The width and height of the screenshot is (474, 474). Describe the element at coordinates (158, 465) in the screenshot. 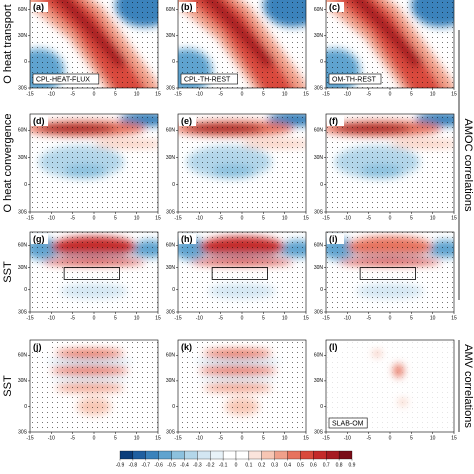

I see `colorbar-tick-label: -0.6` at that location.